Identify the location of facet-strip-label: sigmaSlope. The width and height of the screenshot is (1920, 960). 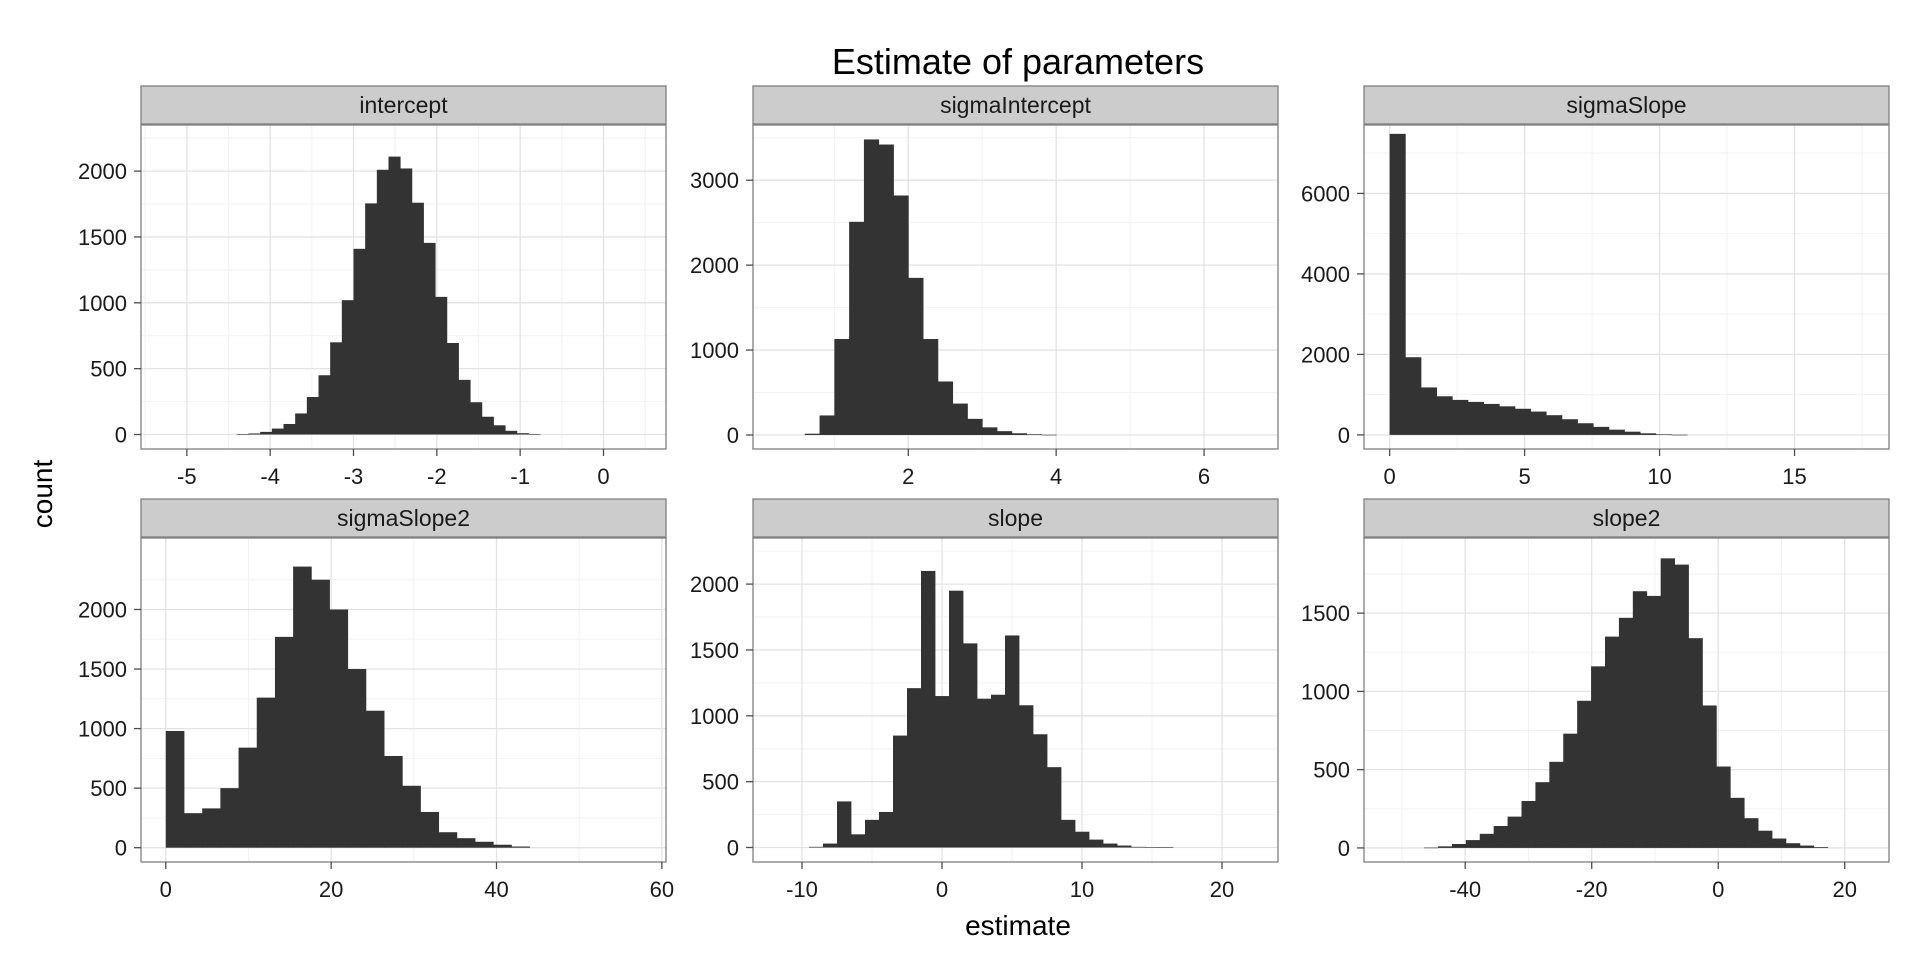
(1626, 105).